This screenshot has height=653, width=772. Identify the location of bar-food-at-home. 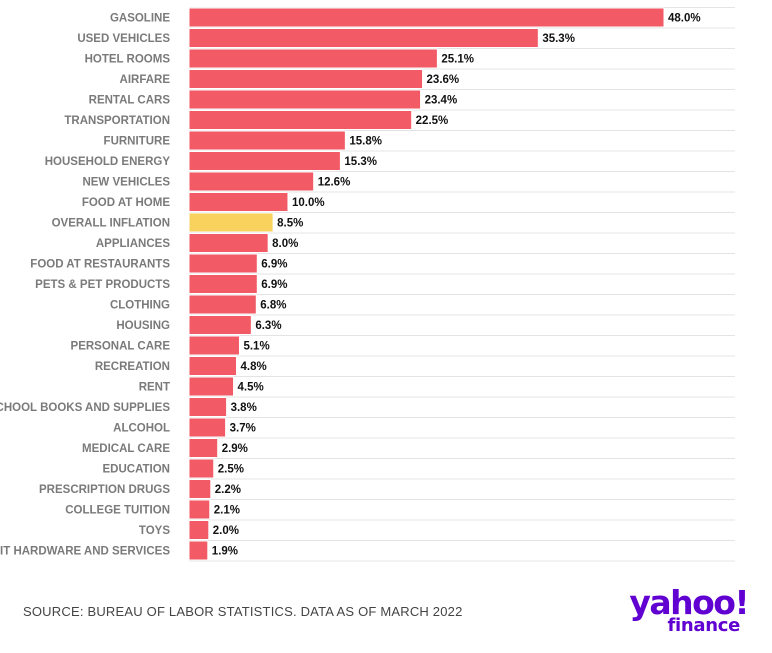
(238, 202).